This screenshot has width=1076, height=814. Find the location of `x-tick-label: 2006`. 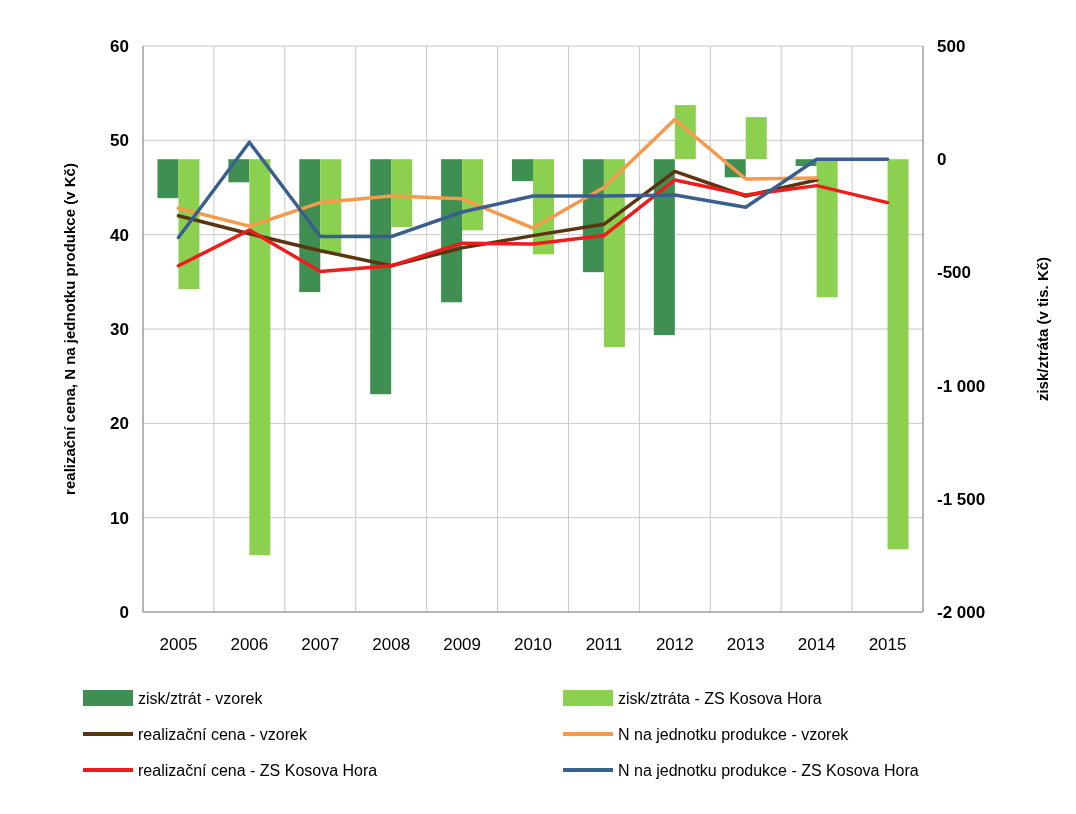

x-tick-label: 2006 is located at coordinates (249, 644).